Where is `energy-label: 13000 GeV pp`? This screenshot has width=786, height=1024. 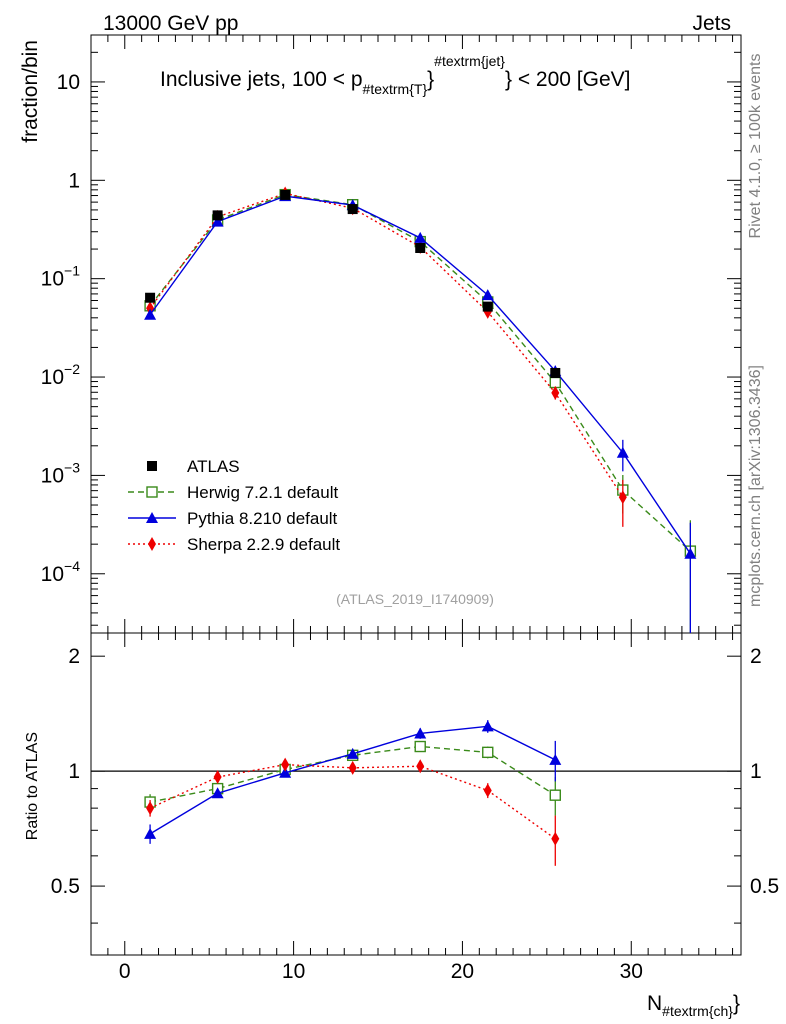 energy-label: 13000 GeV pp is located at coordinates (170, 23).